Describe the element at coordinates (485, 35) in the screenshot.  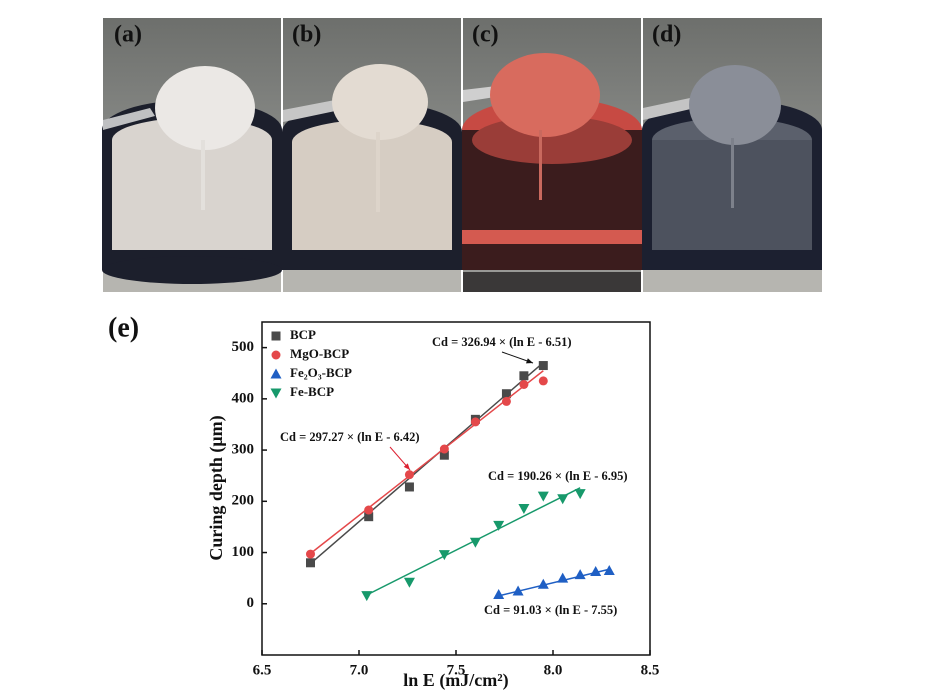
I see `panel-label: (c)` at that location.